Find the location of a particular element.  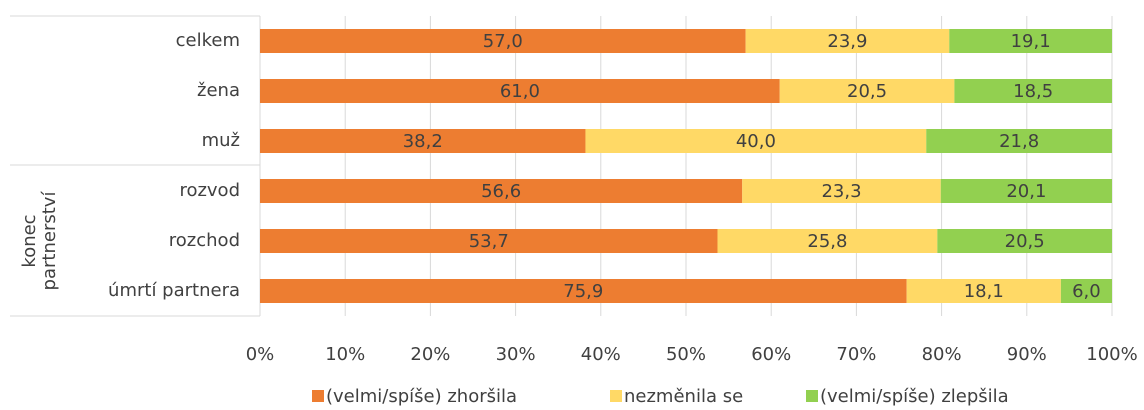

legend-label: (velmi/spíše) zhoršila is located at coordinates (421, 396).